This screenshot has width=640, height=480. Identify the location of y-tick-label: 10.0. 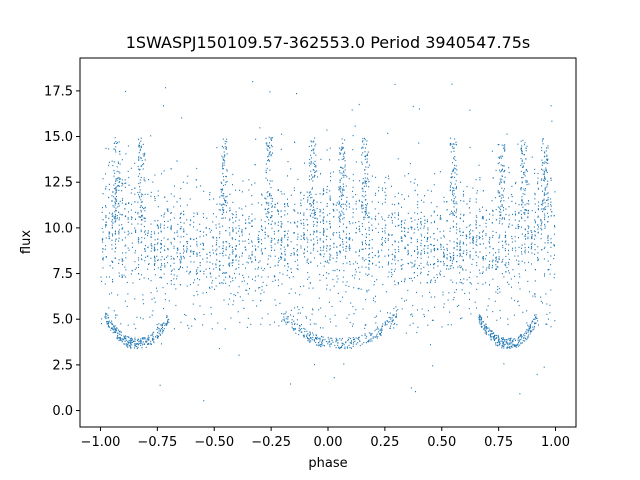
(58, 228).